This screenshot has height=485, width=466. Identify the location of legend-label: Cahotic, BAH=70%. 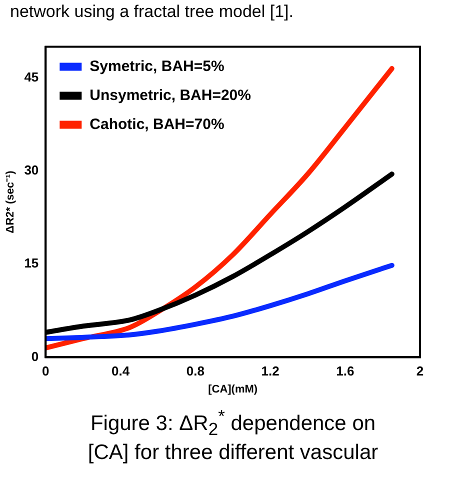
(157, 124).